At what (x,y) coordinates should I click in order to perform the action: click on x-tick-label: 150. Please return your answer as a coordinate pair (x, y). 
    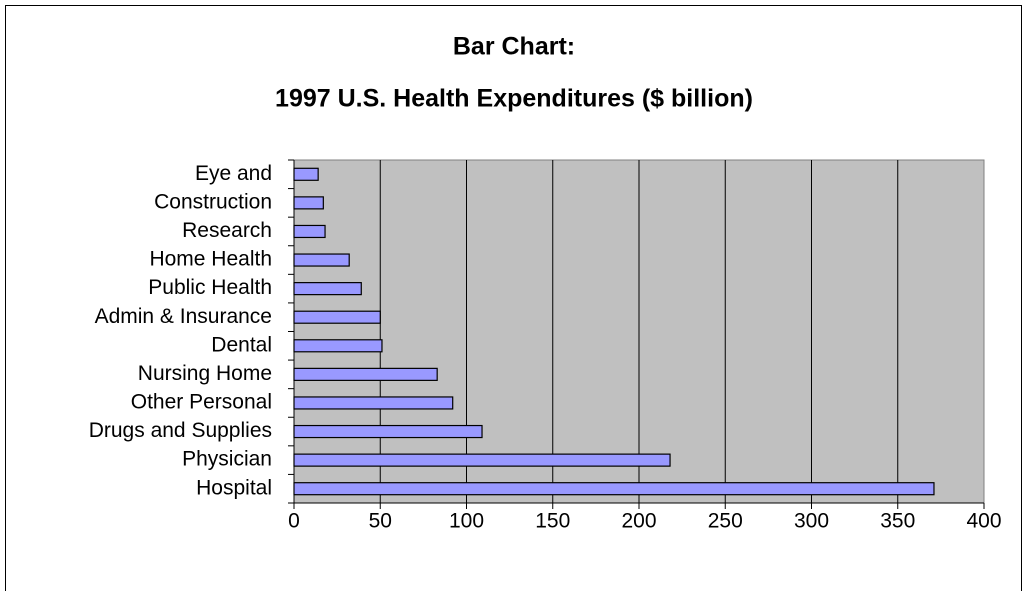
    Looking at the image, I should click on (552, 521).